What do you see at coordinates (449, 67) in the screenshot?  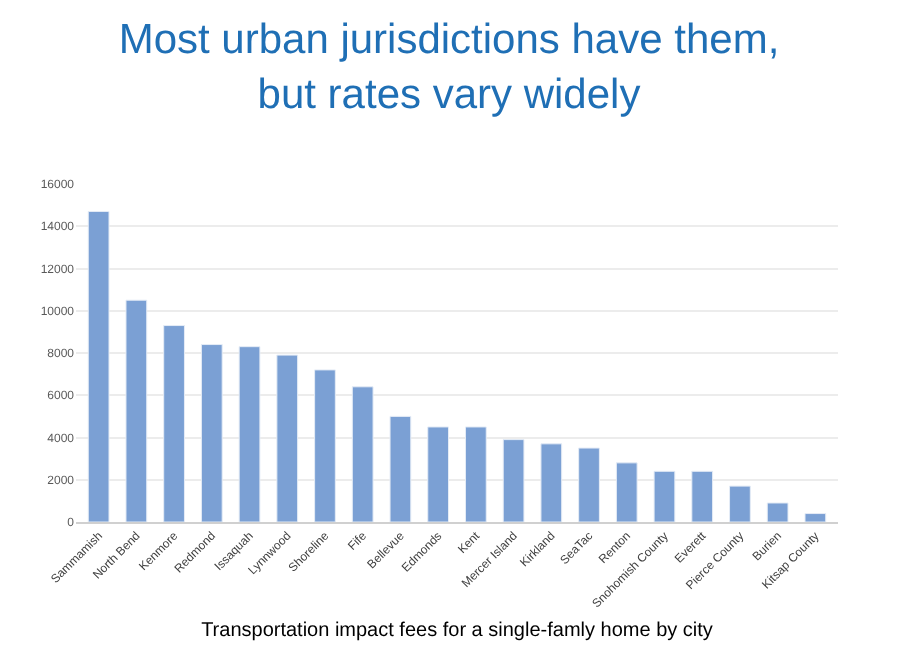 I see `chart-title: Most urban jurisdictions have them, but rates vary widely` at bounding box center [449, 67].